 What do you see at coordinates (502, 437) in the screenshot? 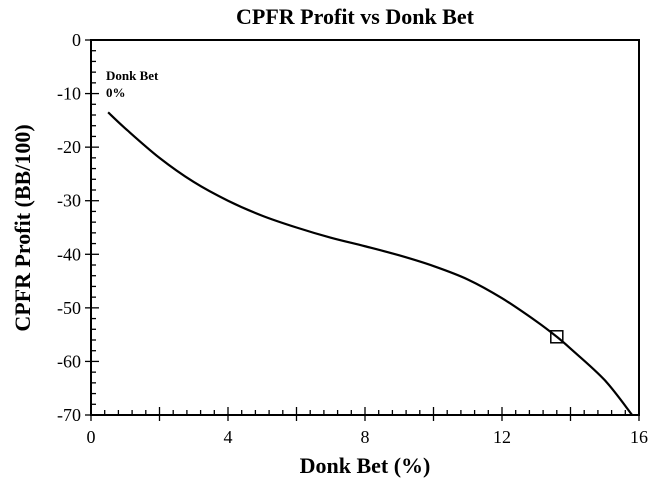
I see `x-tick-label: 12` at bounding box center [502, 437].